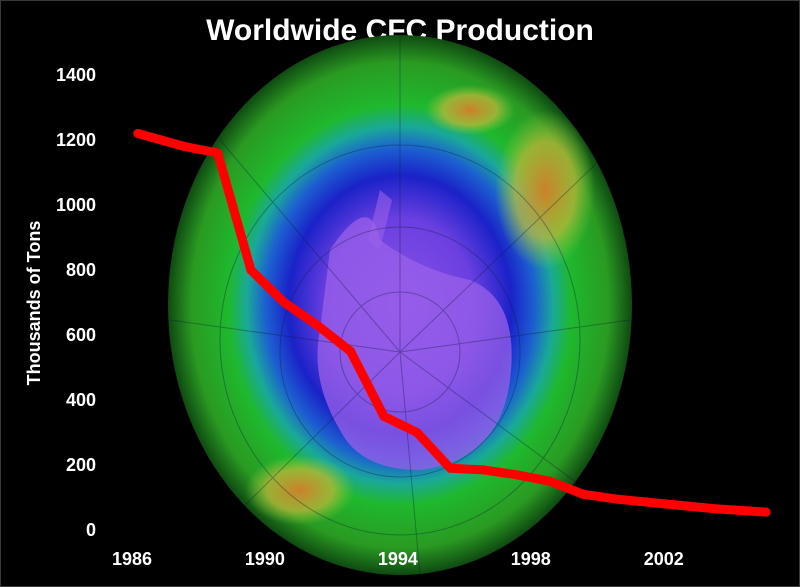 The height and width of the screenshot is (587, 800). What do you see at coordinates (265, 559) in the screenshot?
I see `x-tick-label: 1990` at bounding box center [265, 559].